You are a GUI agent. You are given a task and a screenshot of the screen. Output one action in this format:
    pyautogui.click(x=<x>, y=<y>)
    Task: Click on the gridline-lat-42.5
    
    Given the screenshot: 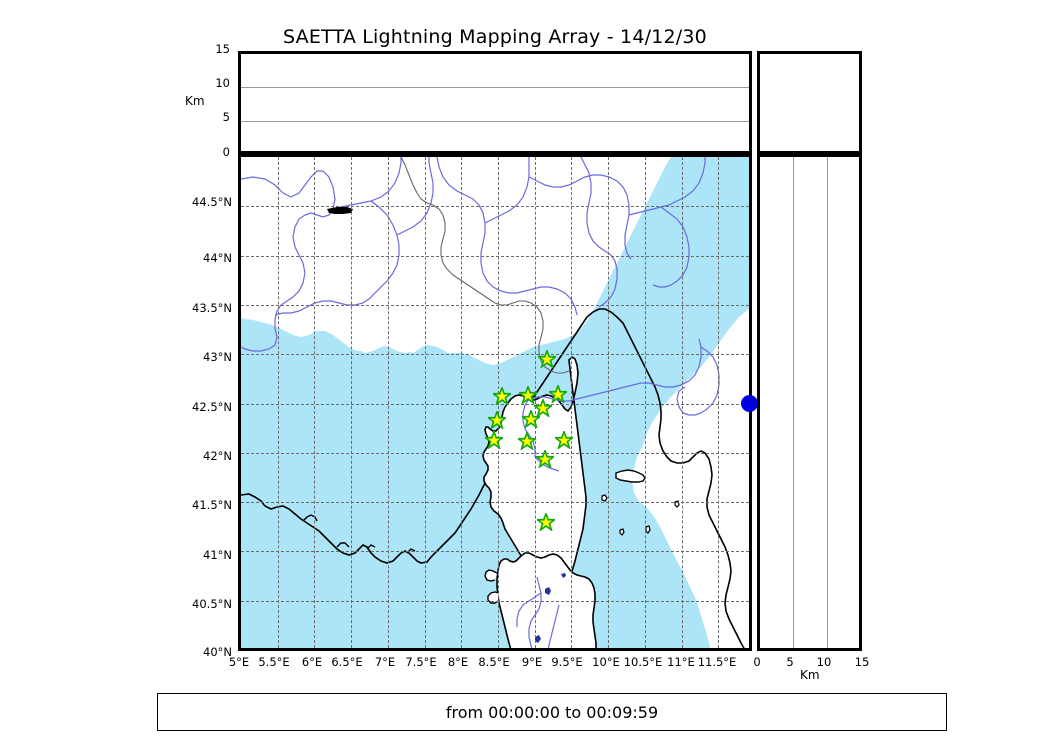 What is the action you would take?
    pyautogui.click(x=495, y=404)
    